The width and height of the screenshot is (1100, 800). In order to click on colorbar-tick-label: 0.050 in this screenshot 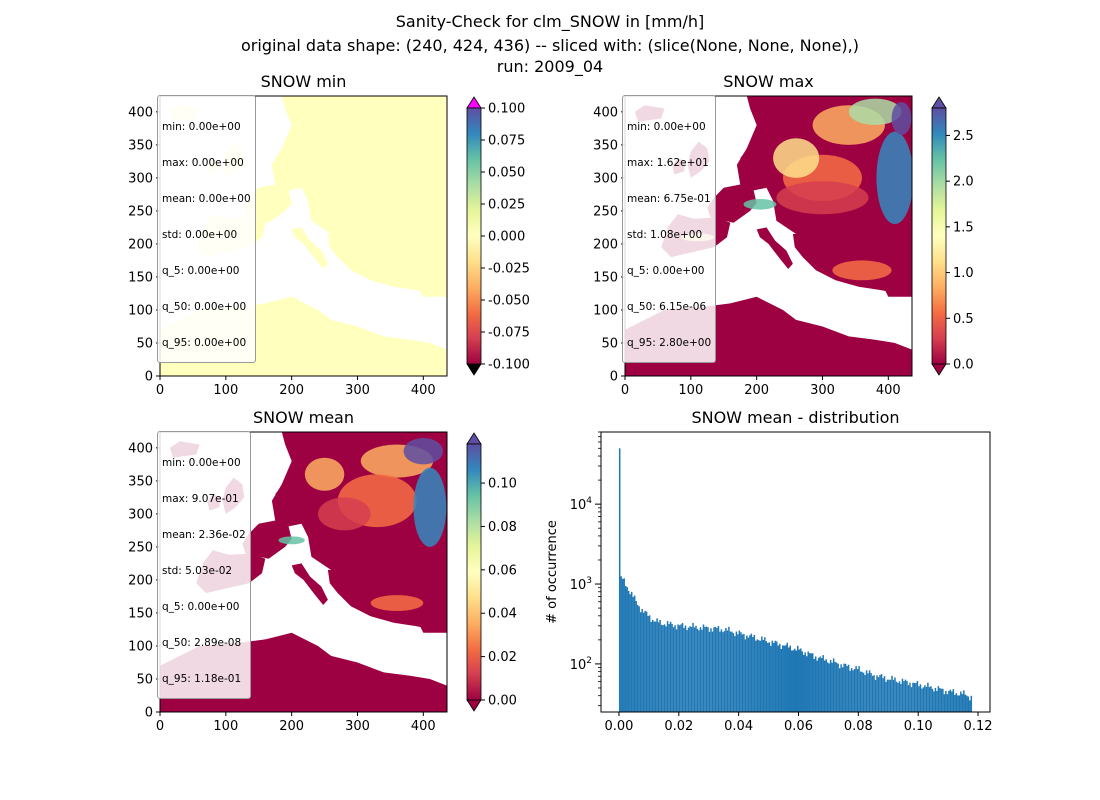, I will do `click(506, 173)`.